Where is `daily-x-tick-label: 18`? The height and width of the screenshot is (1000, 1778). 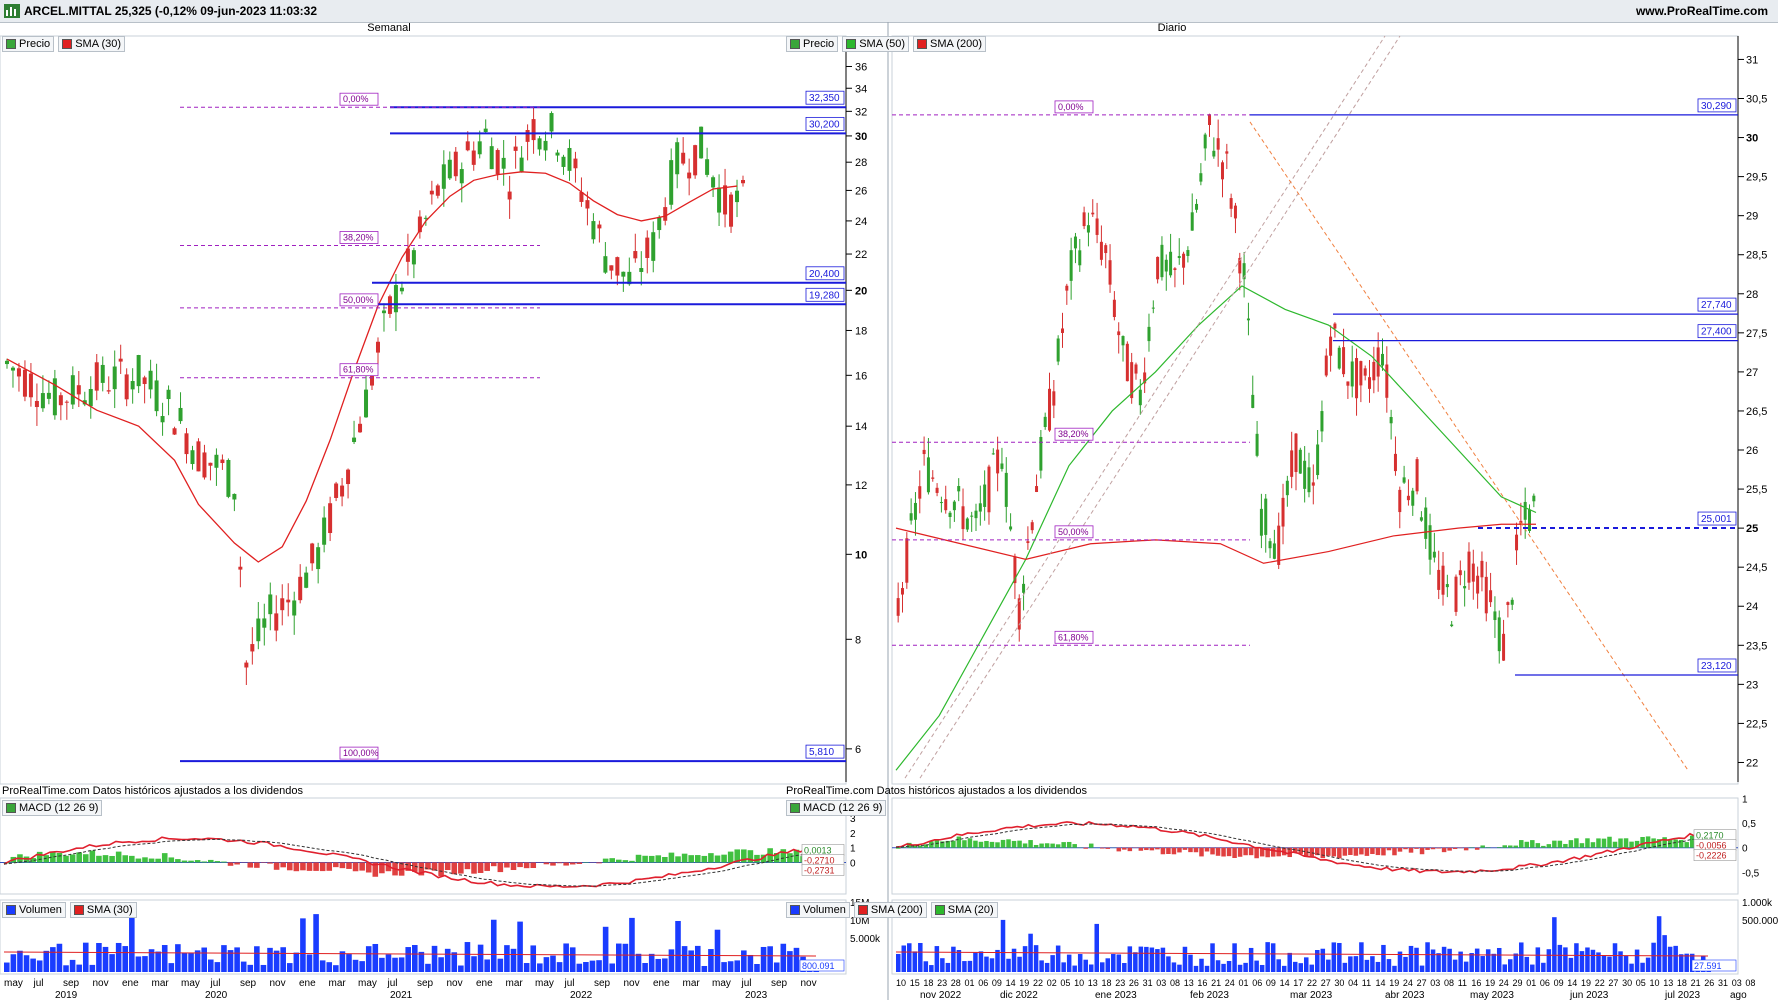
daily-x-tick-label: 18 is located at coordinates (1682, 983).